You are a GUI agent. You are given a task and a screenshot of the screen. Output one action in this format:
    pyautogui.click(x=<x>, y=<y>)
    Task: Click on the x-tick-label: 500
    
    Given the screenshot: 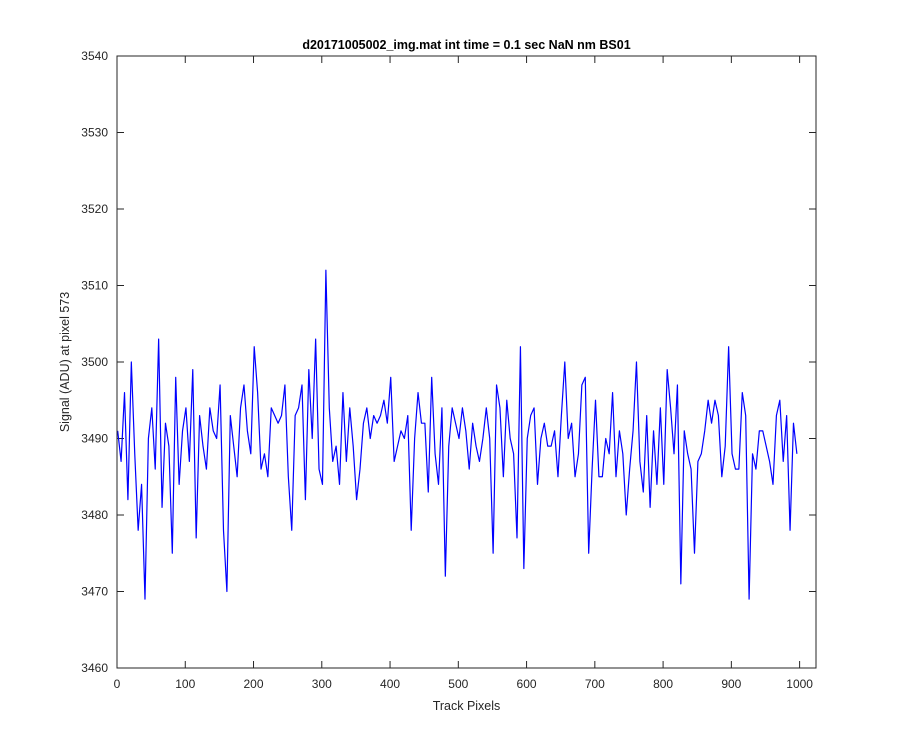 What is the action you would take?
    pyautogui.click(x=458, y=684)
    